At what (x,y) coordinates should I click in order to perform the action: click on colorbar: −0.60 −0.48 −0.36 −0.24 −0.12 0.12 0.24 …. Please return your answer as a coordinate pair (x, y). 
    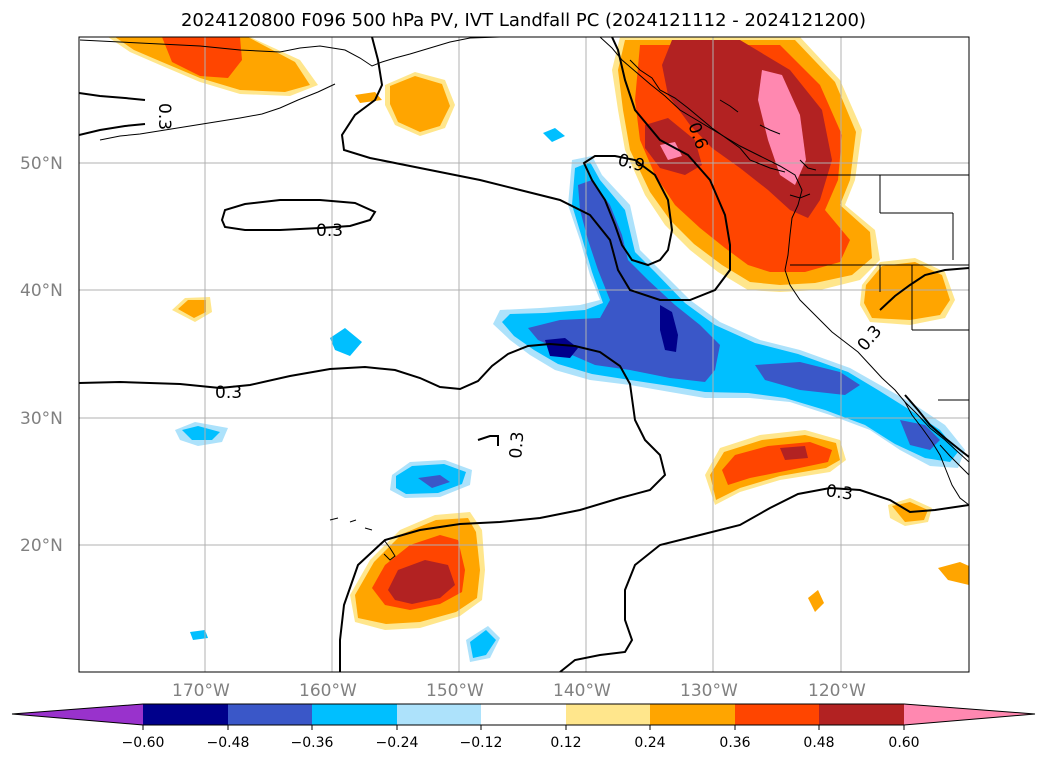
    Looking at the image, I should click on (523, 727).